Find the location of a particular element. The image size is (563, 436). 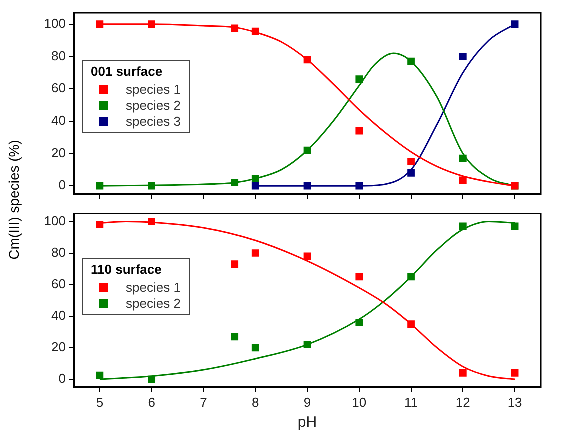

x-axis-title: pH is located at coordinates (308, 423).